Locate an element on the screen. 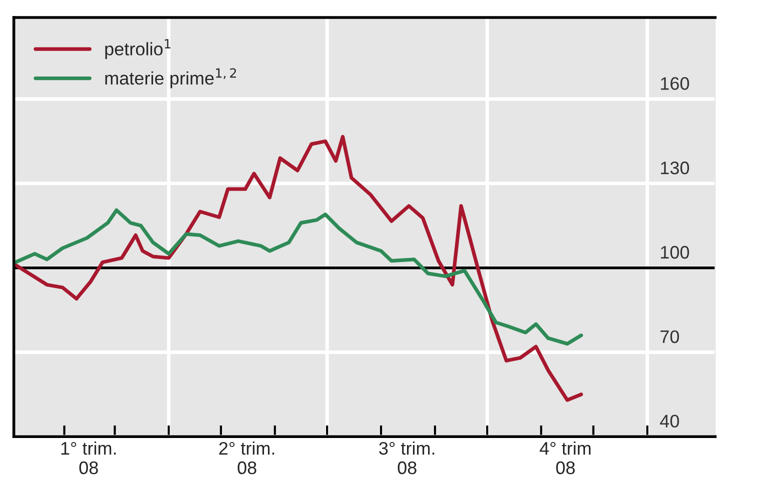 This screenshot has height=499, width=769. y-tick-label: 70 is located at coordinates (669, 337).